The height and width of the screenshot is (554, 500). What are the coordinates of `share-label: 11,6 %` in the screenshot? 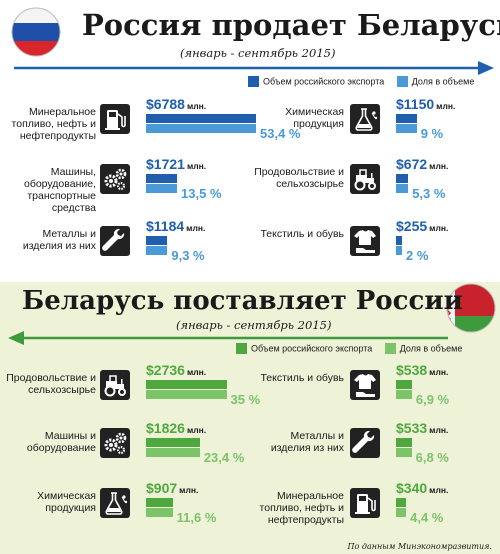 It's located at (196, 517).